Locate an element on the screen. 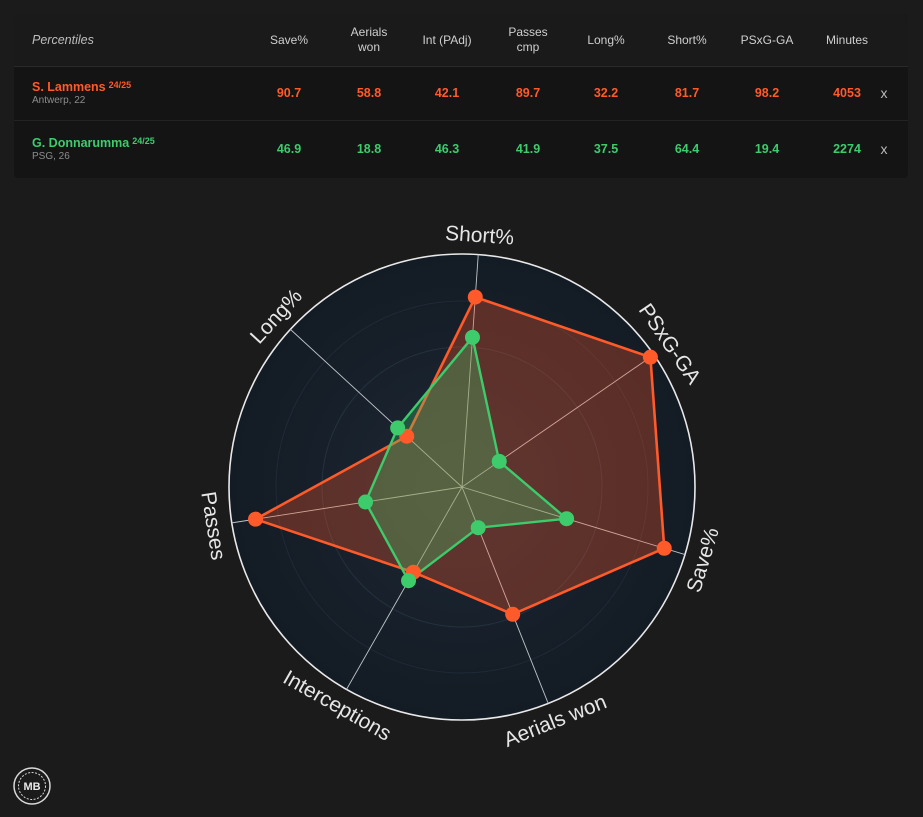  column-header: Minutes is located at coordinates (847, 39).